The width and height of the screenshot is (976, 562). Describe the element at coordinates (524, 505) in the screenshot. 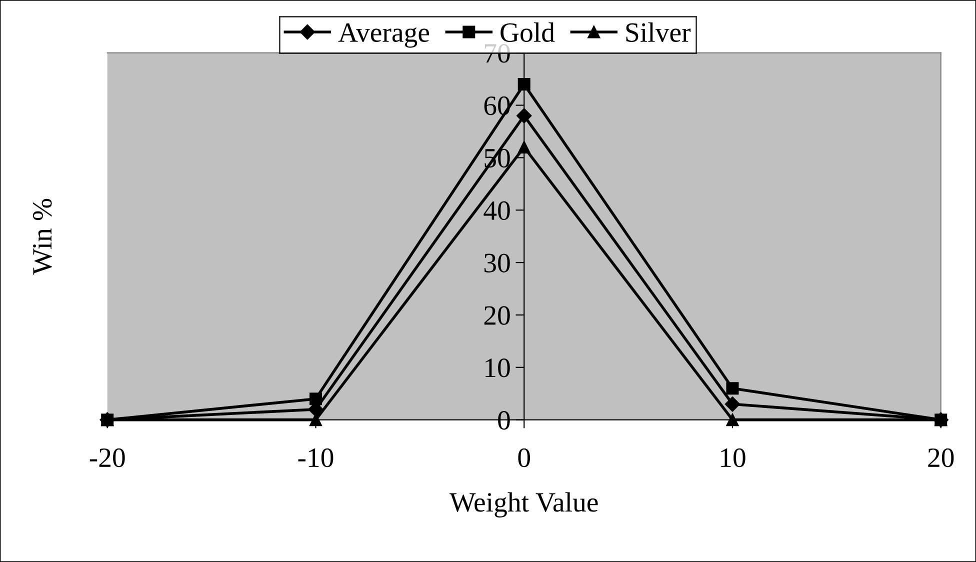

I see `x-axis-title: Weight Value` at that location.